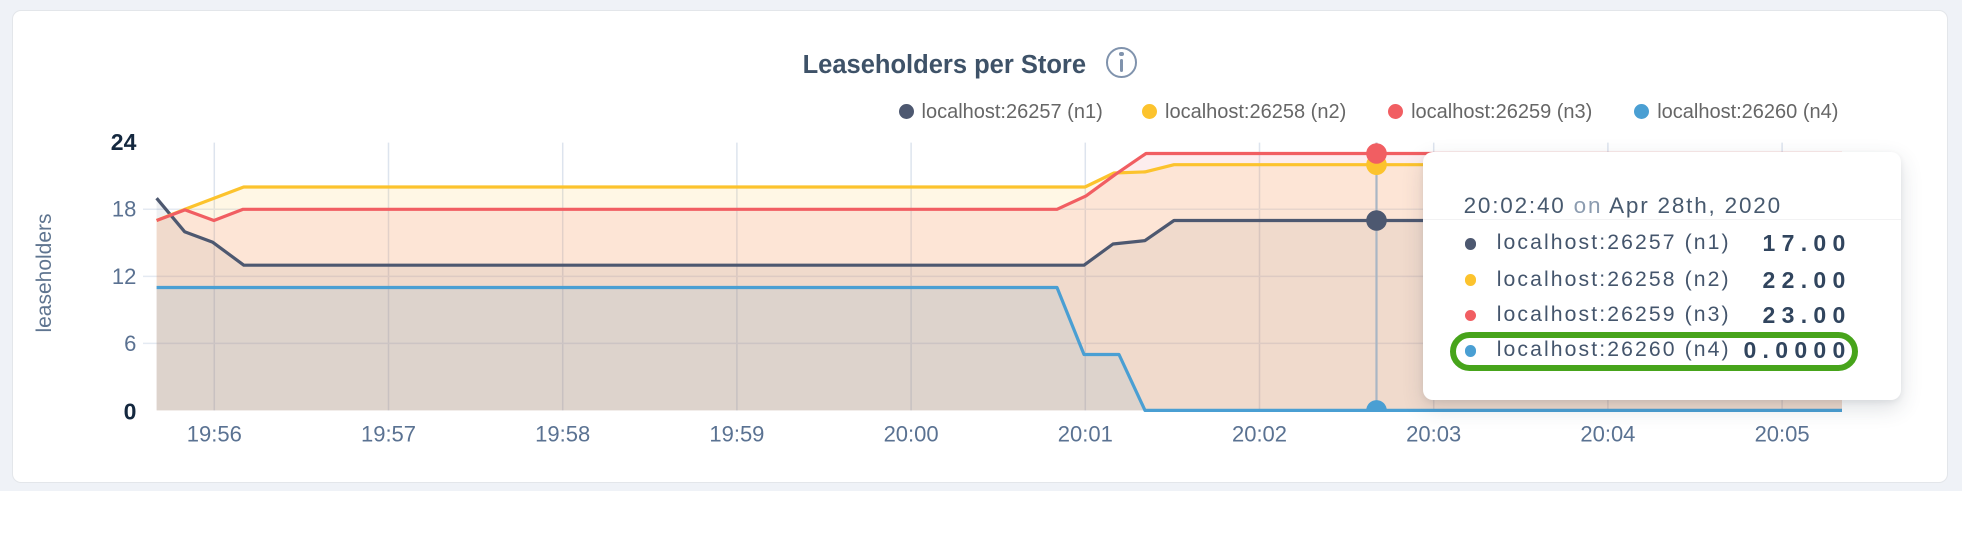  Describe the element at coordinates (911, 434) in the screenshot. I see `svg-text: 20:00` at that location.